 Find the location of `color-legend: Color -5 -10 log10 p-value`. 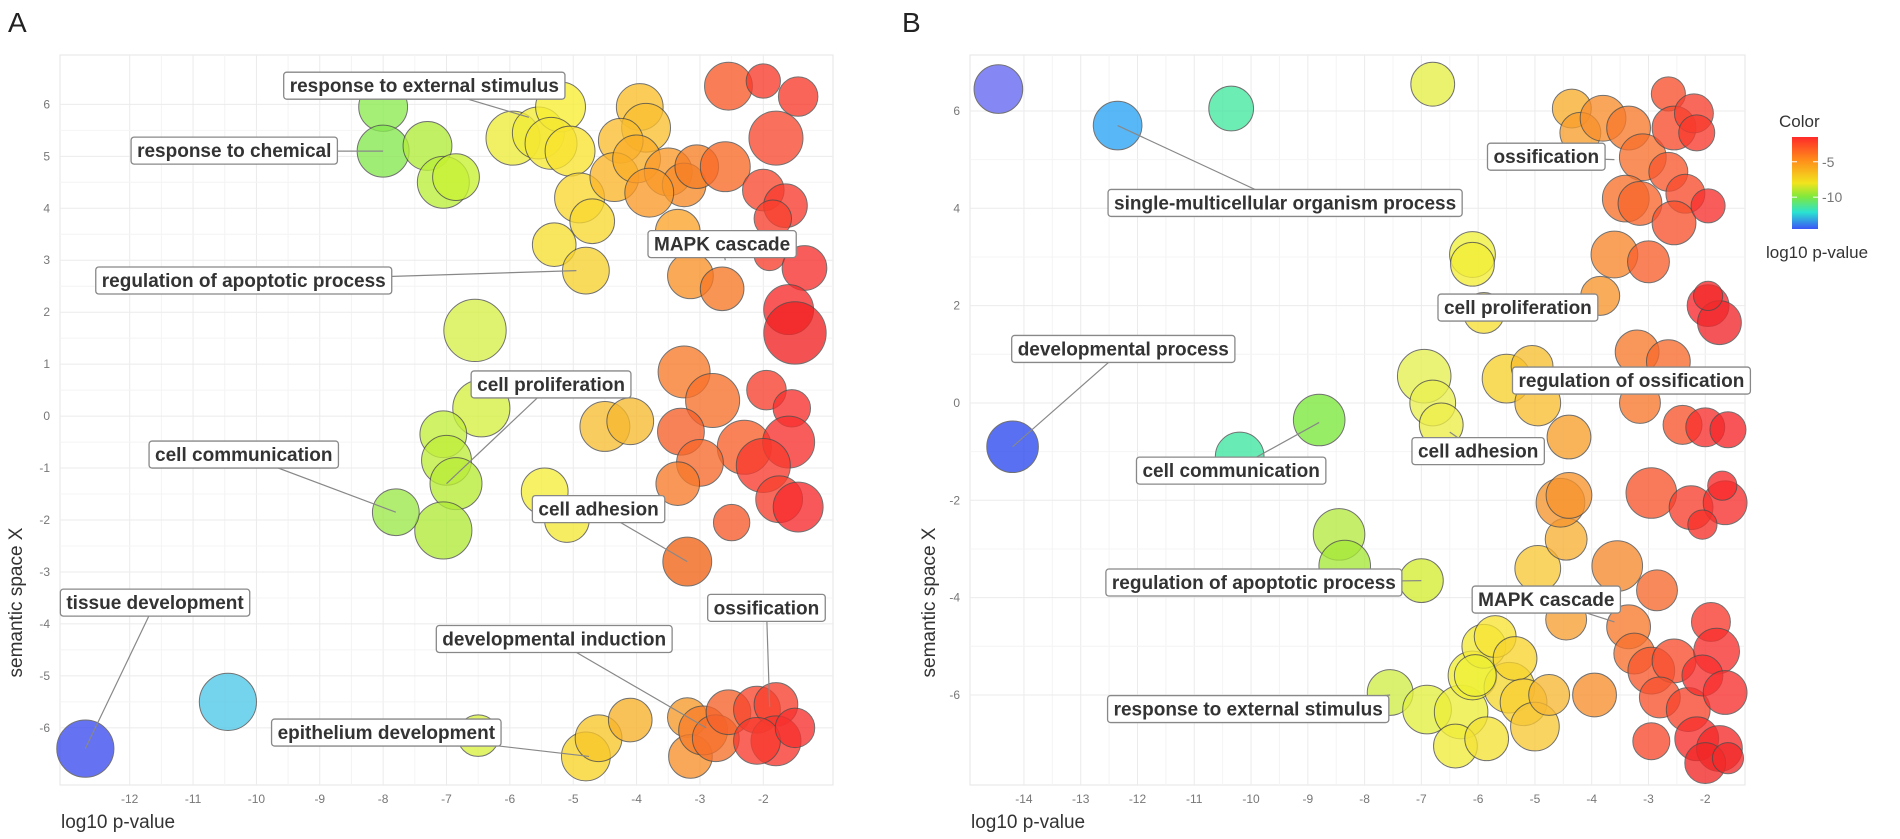

color-legend: Color -5 -10 log10 p-value is located at coordinates (1817, 187).